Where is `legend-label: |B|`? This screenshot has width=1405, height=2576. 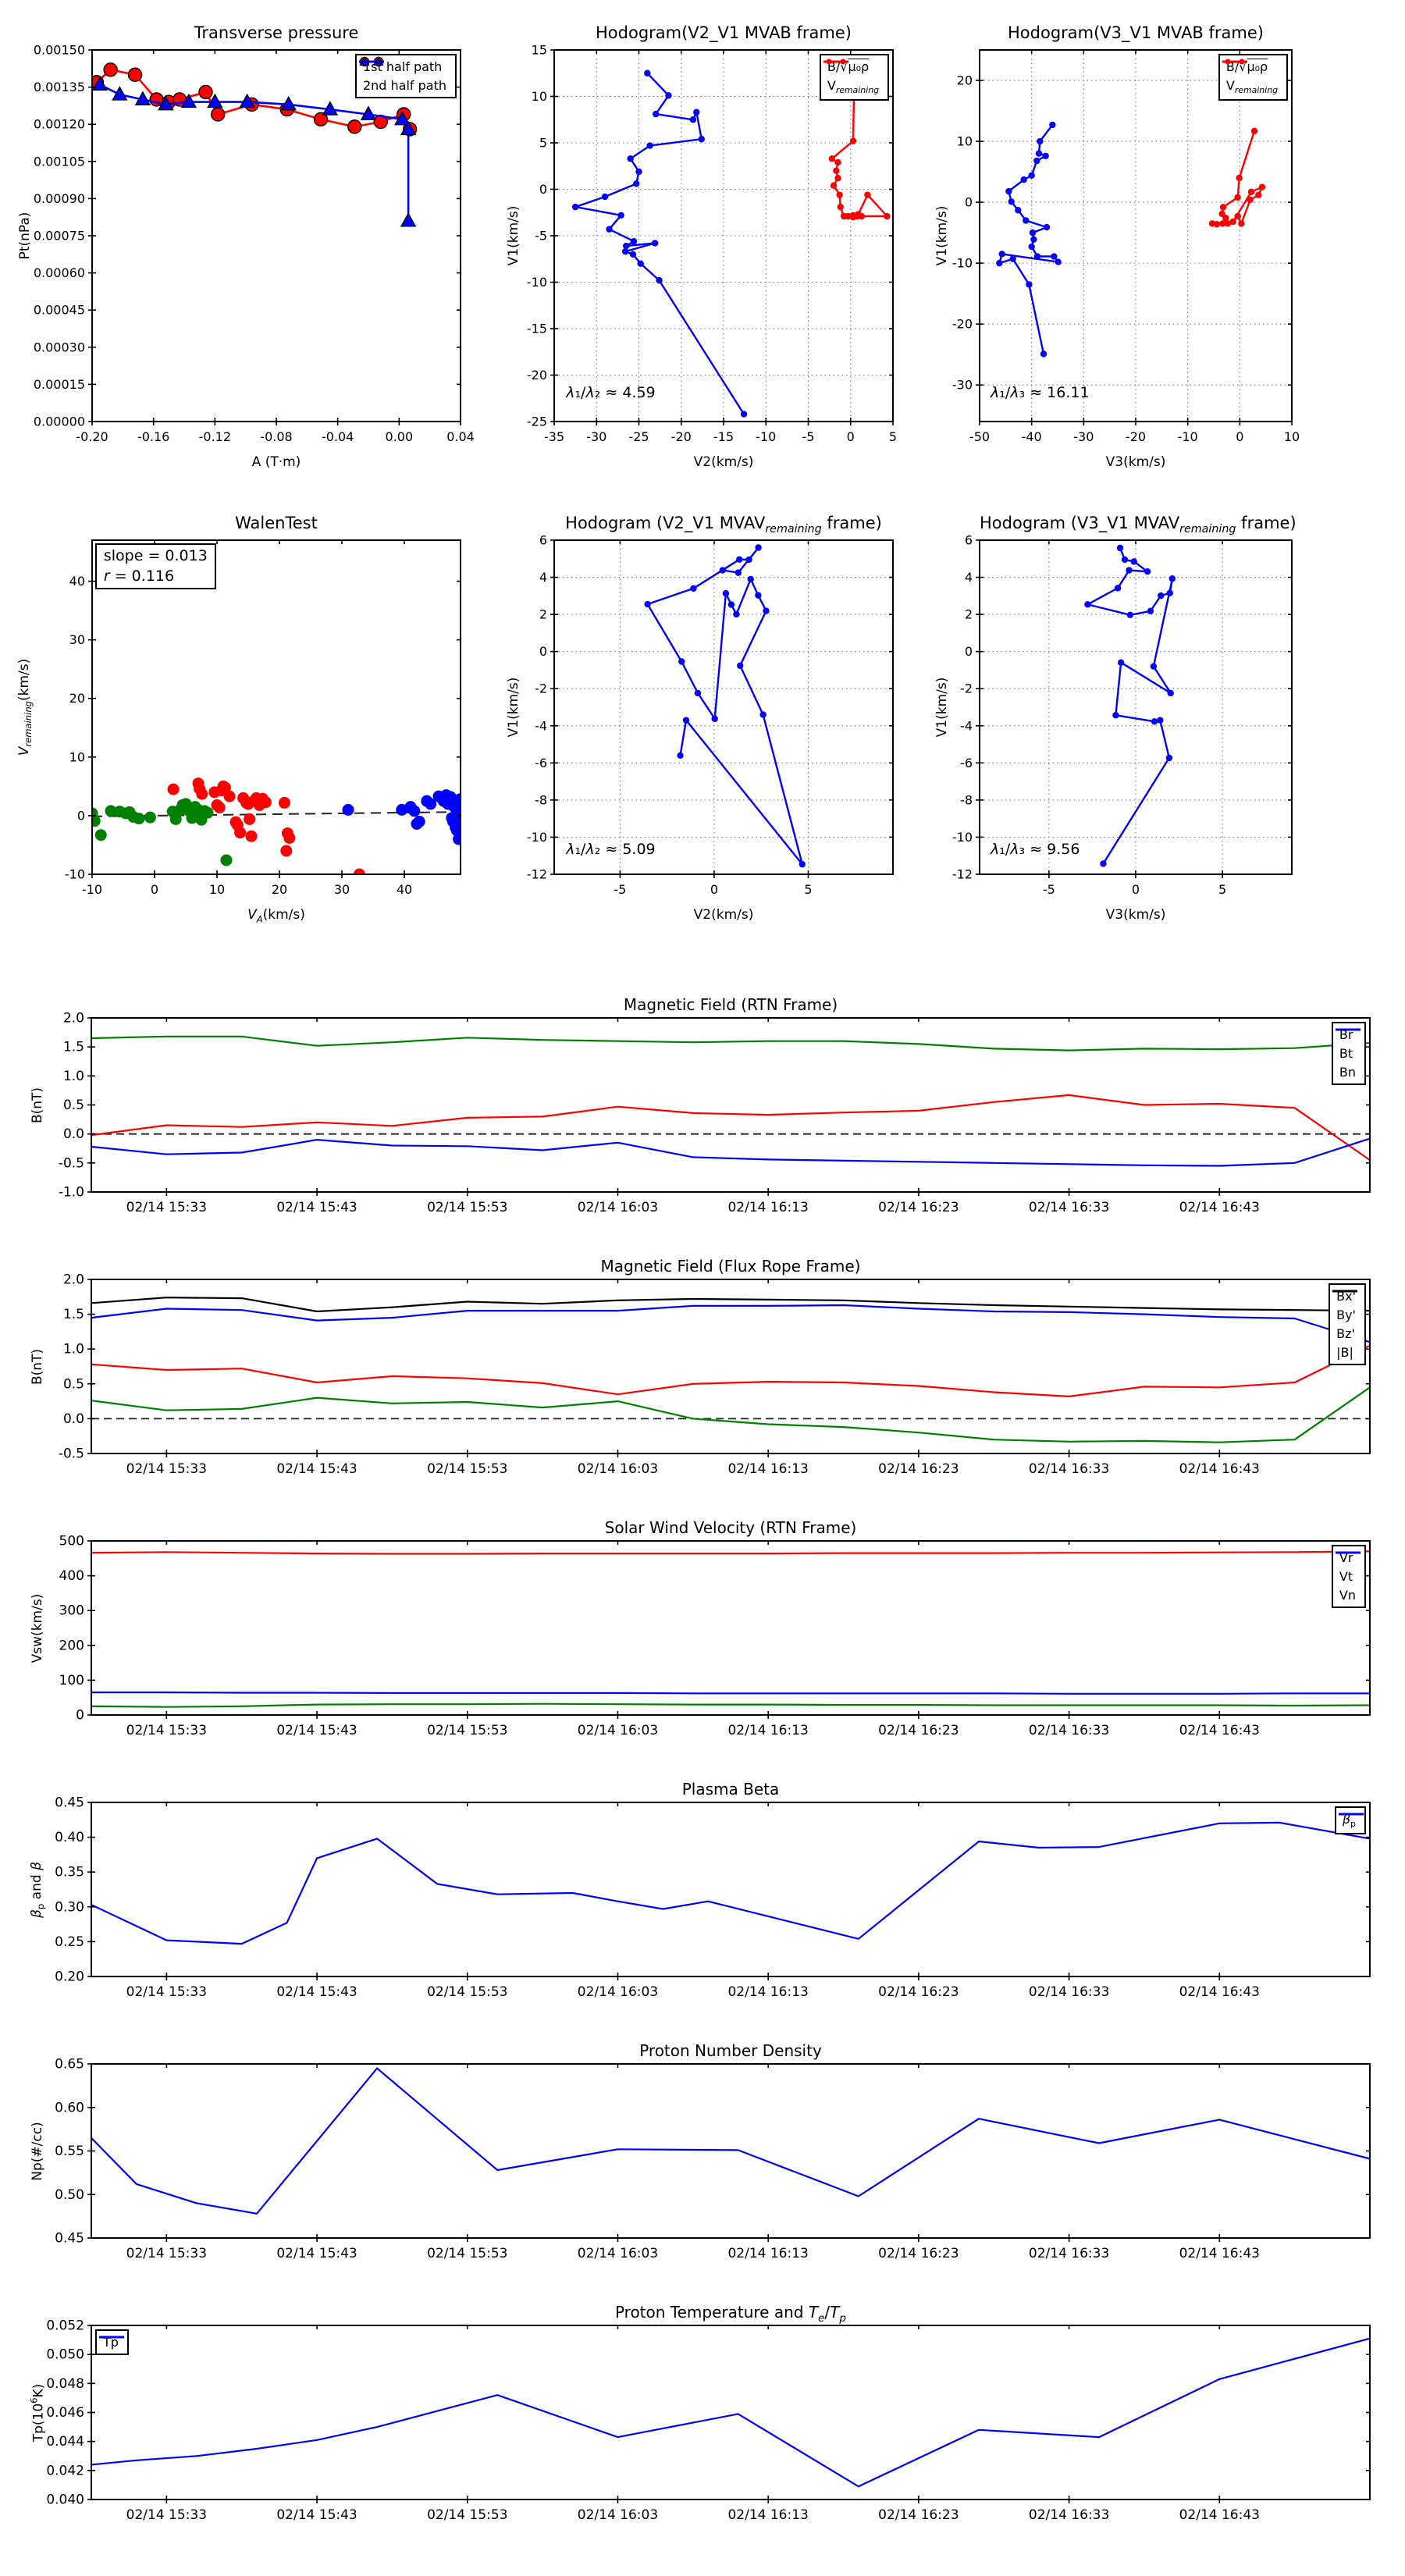
legend-label: |B| is located at coordinates (1345, 1352).